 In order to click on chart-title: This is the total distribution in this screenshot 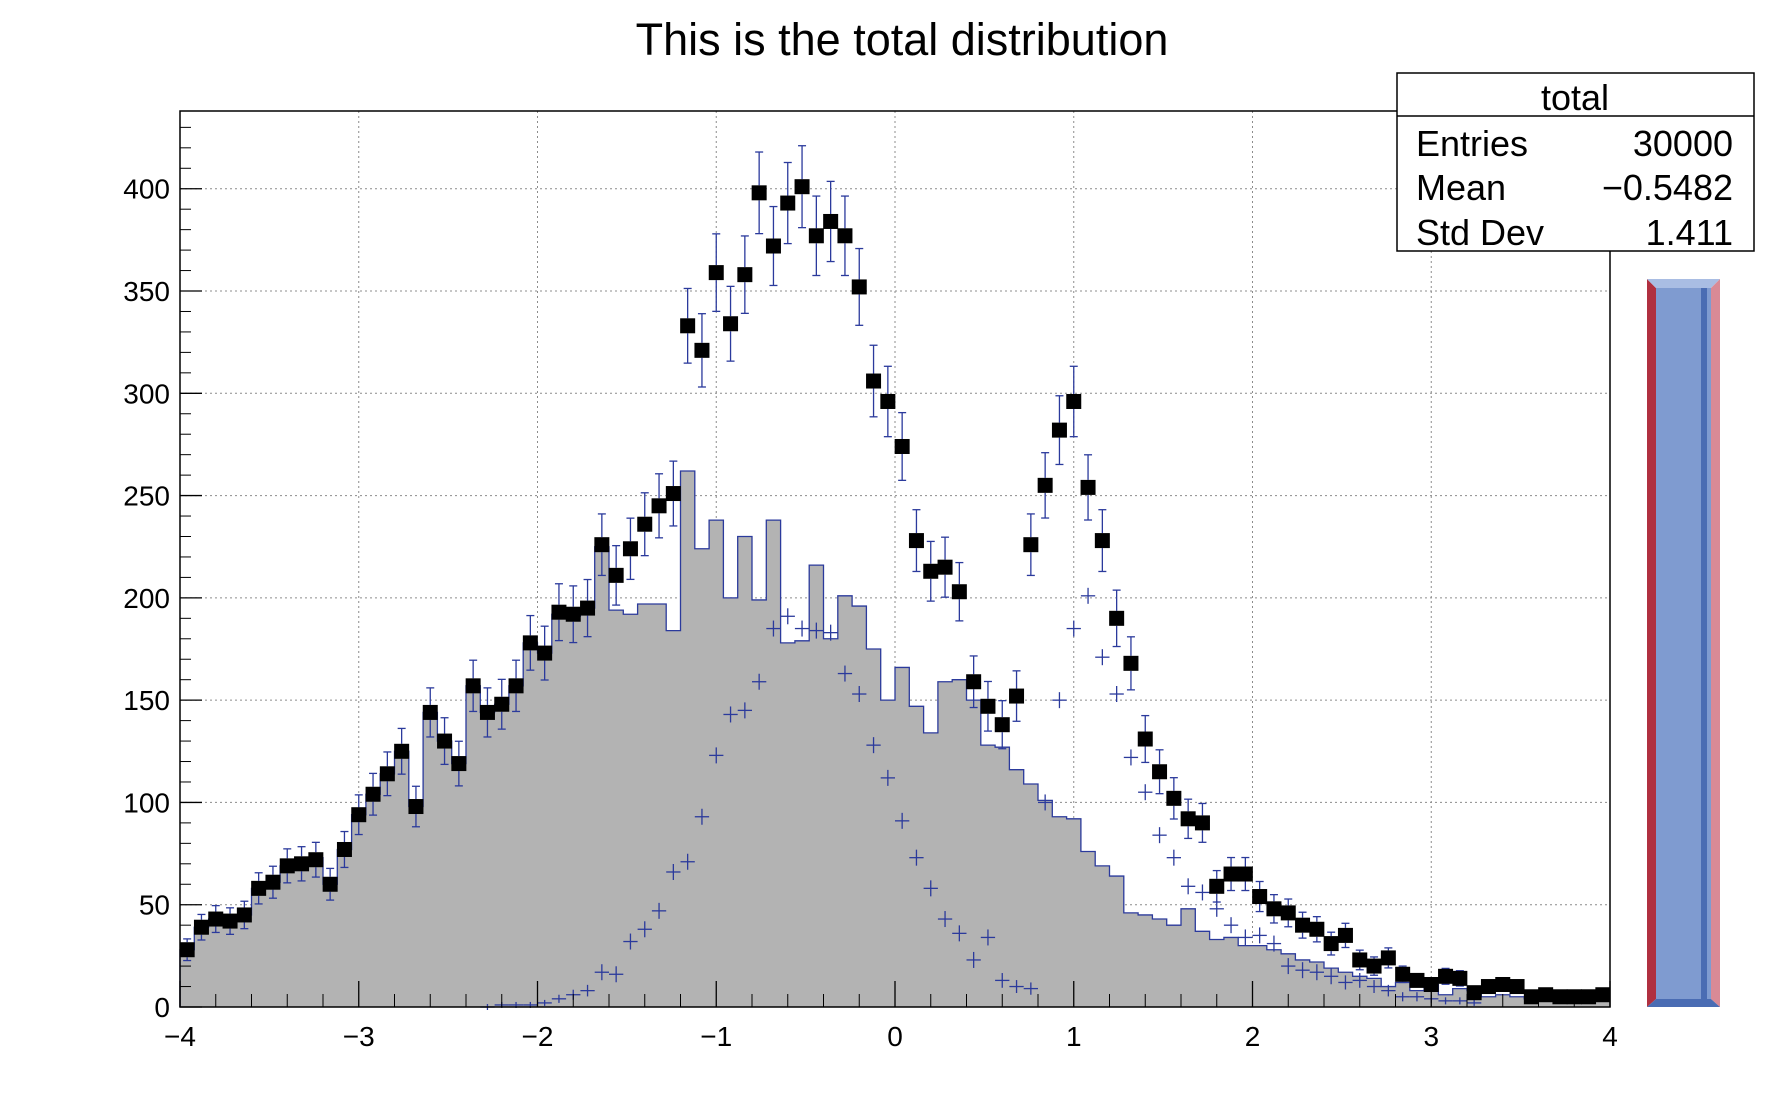, I will do `click(902, 39)`.